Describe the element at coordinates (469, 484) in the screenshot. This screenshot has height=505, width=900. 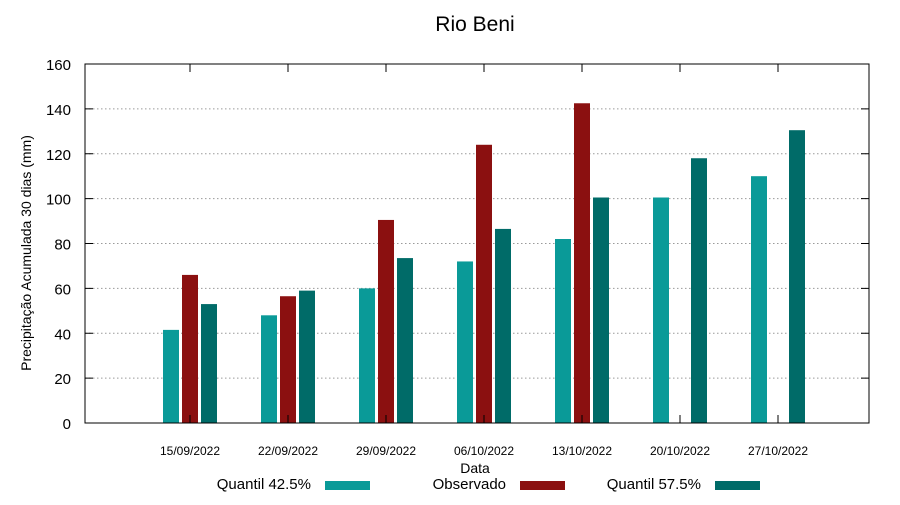
I see `legend-label: Observado` at that location.